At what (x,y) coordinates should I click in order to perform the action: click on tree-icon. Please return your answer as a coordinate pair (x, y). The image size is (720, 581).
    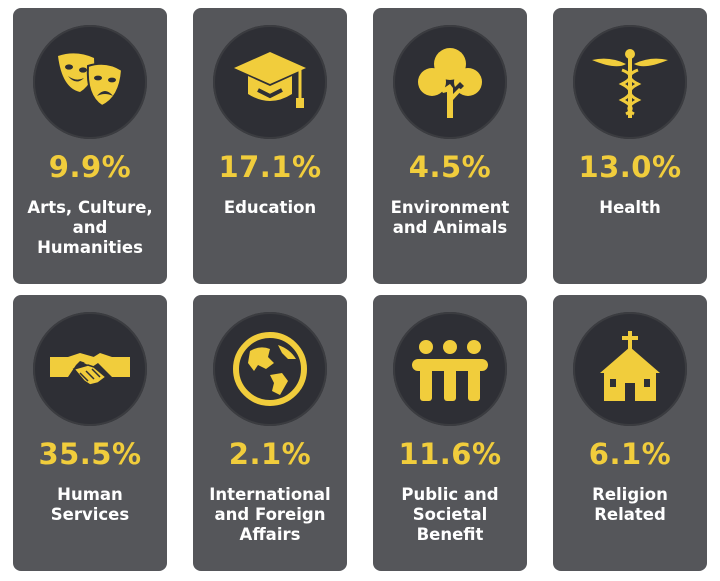
    Looking at the image, I should click on (450, 83).